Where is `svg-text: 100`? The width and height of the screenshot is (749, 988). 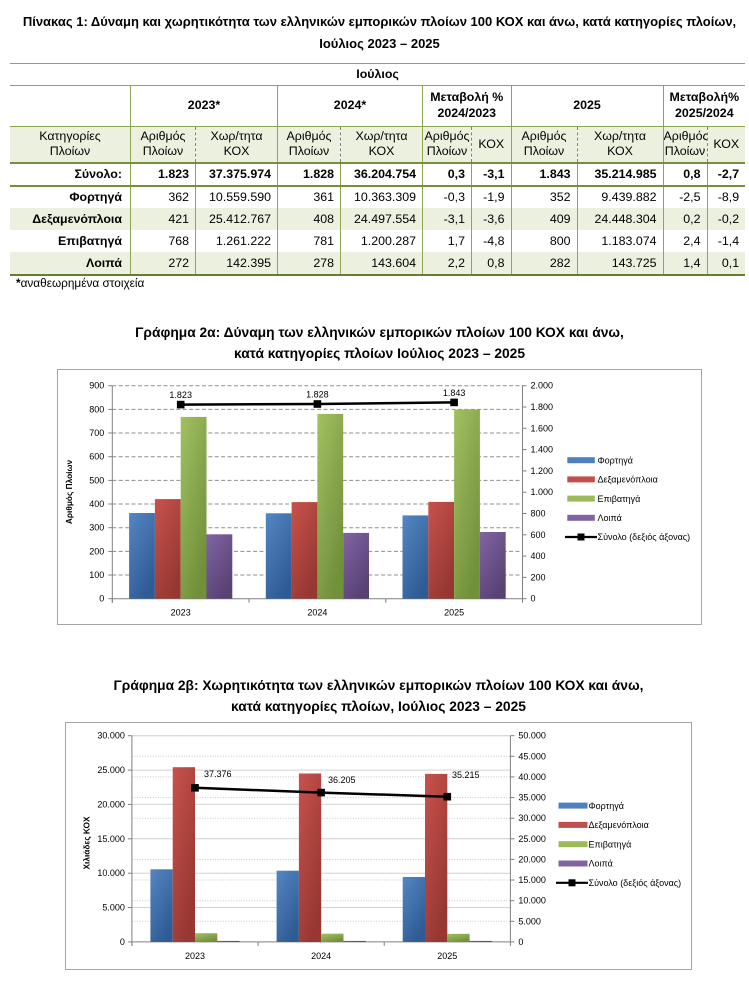
svg-text: 100 is located at coordinates (96, 575).